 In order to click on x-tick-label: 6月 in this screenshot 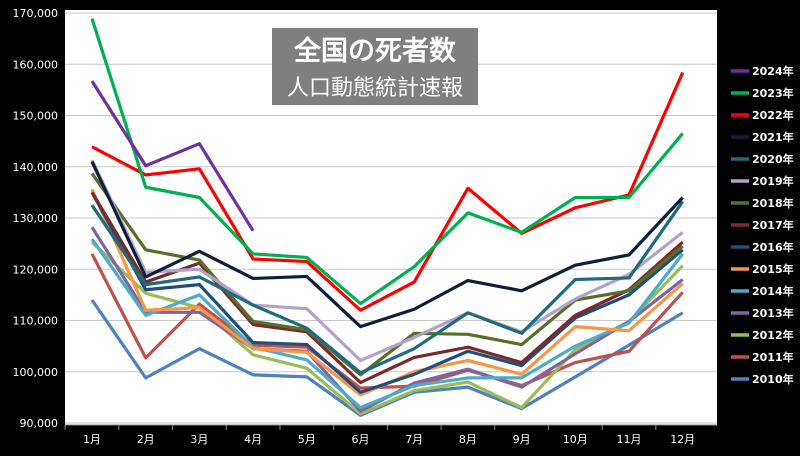, I will do `click(361, 439)`.